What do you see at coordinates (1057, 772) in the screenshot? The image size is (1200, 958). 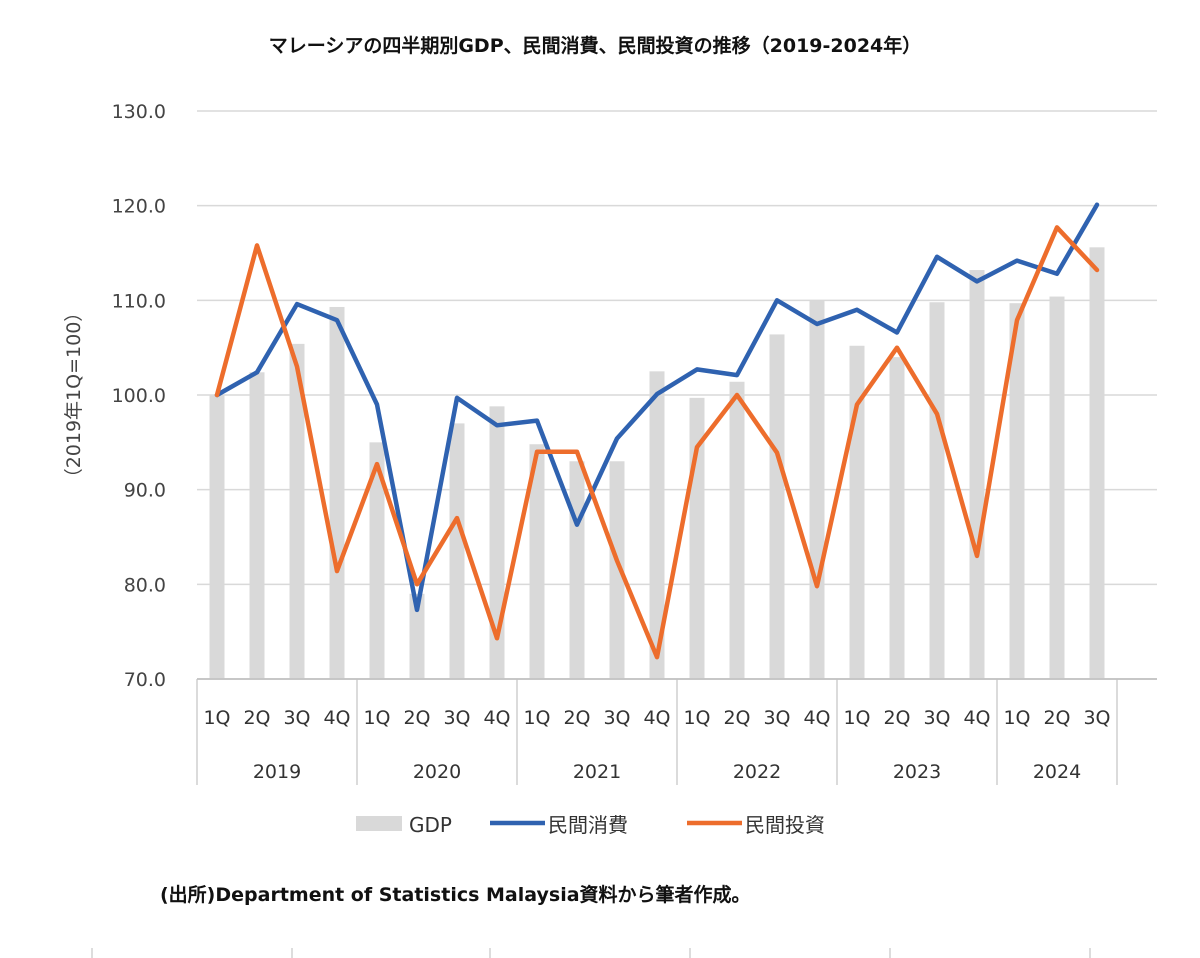 I see `year-label: 2024` at bounding box center [1057, 772].